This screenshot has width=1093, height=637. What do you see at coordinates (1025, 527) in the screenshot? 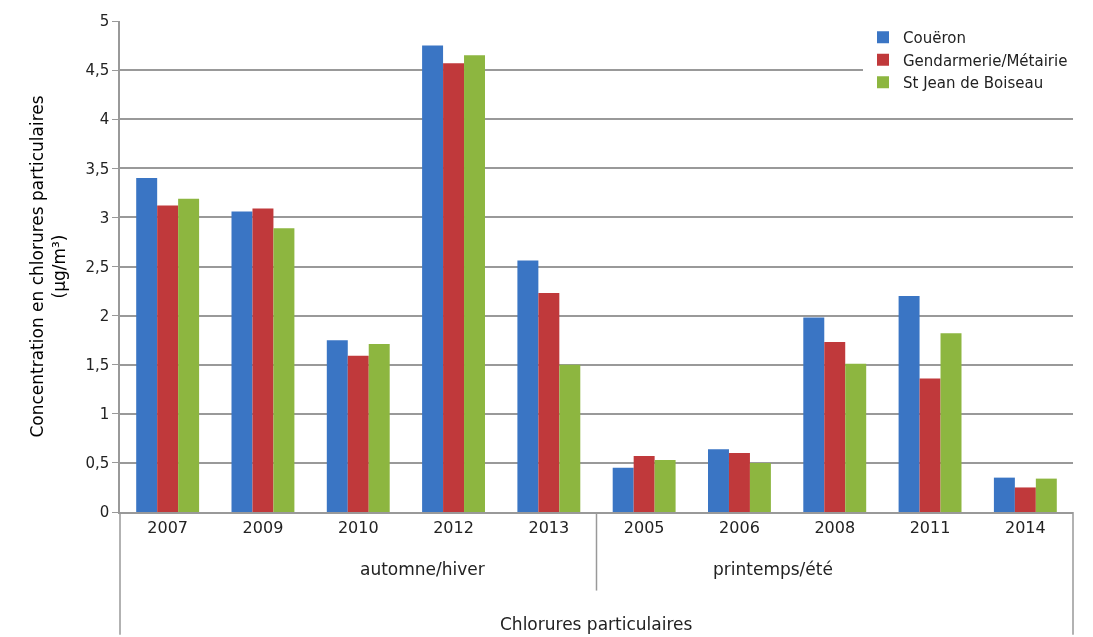
I see `x-tick-label: 2014` at bounding box center [1025, 527].